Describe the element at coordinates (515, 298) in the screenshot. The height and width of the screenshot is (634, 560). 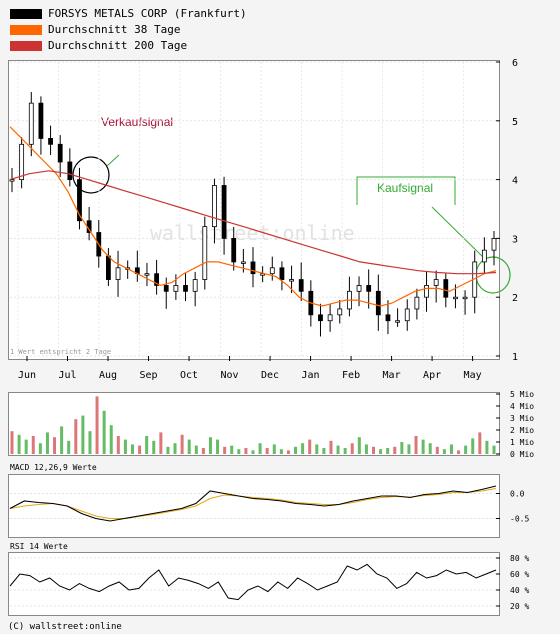
I see `price-y-tick-label: 2` at that location.